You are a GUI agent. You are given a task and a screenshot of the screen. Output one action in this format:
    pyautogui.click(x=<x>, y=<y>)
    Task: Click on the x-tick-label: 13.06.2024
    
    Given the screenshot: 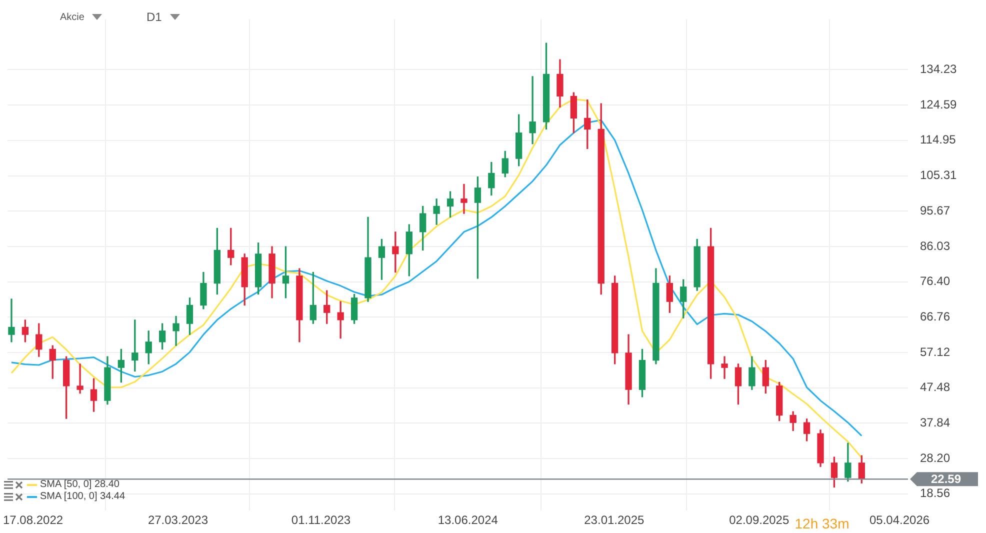 What is the action you would take?
    pyautogui.click(x=468, y=520)
    